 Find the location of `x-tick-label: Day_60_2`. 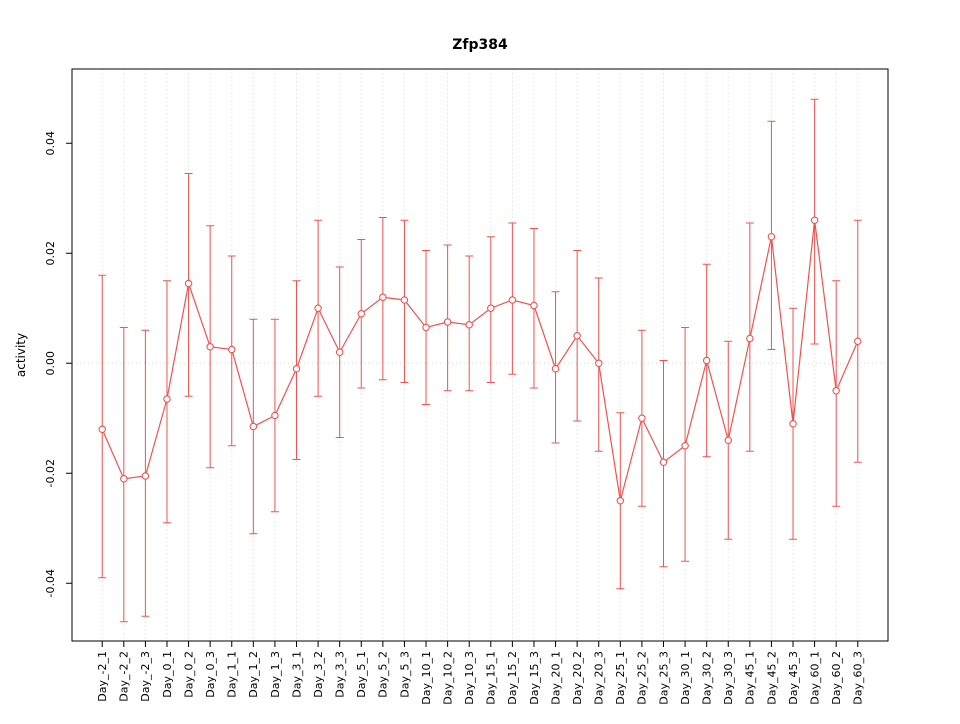

x-tick-label: Day_60_2 is located at coordinates (836, 678).